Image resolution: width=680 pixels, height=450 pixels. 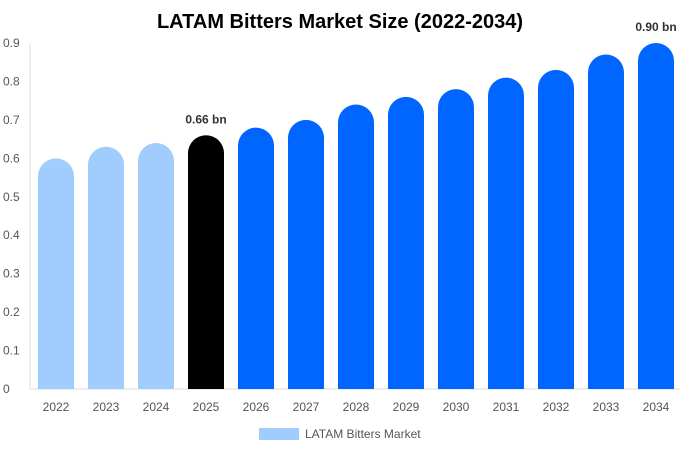 I want to click on data-label-2025: 0.66 bn, so click(x=205, y=119).